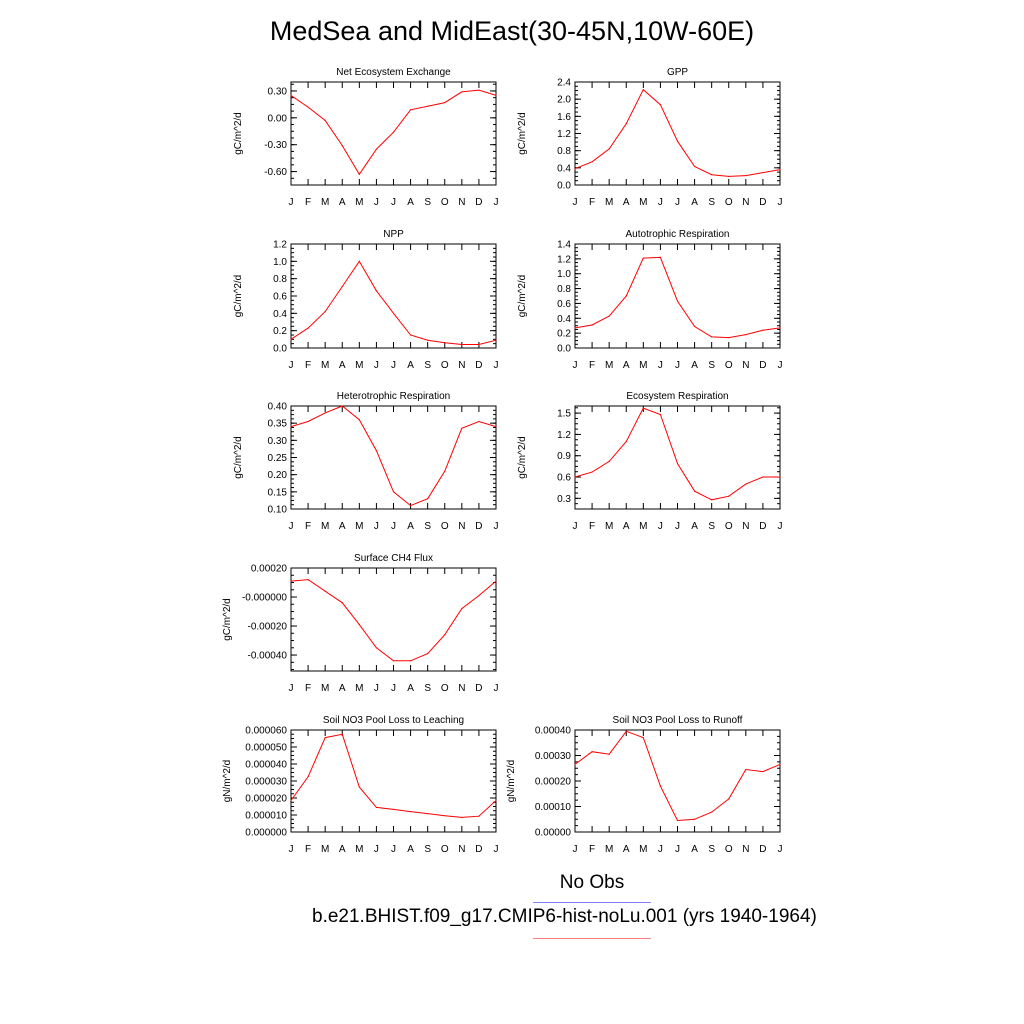 This screenshot has height=1024, width=1024. I want to click on panel-title: Heterotrophic Respiration, so click(393, 396).